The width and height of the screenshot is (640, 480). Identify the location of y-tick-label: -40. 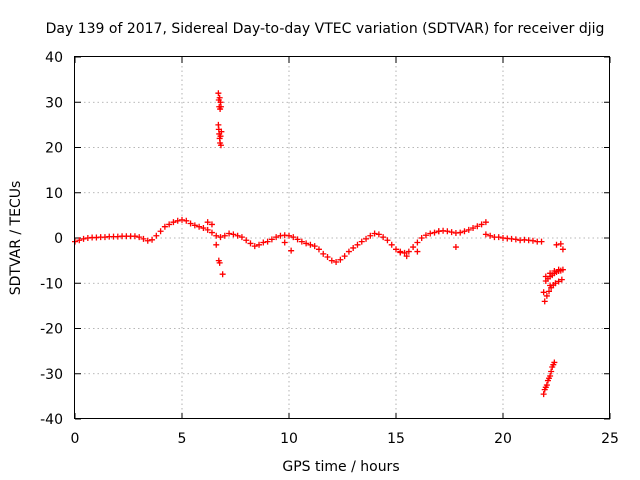
(51, 420).